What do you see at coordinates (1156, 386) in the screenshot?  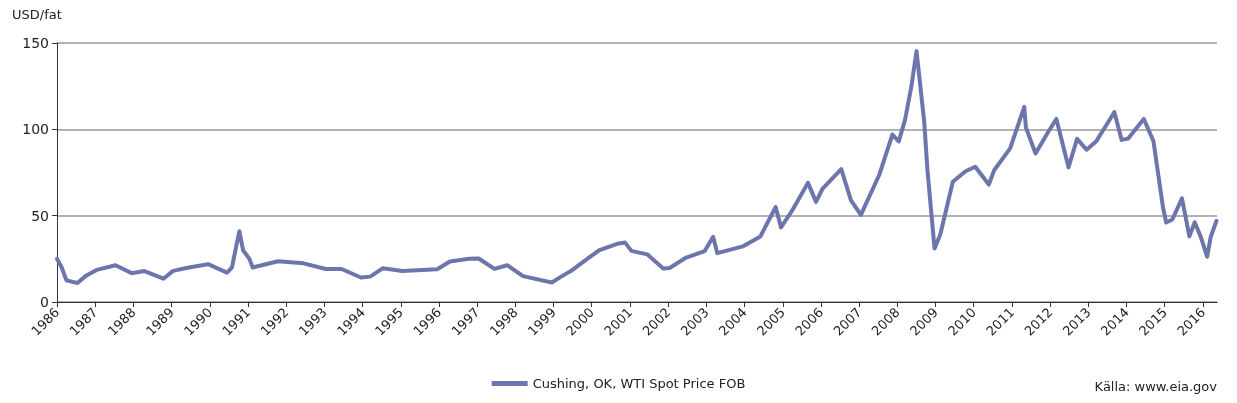 I see `text: Källa: www.eia.gov` at bounding box center [1156, 386].